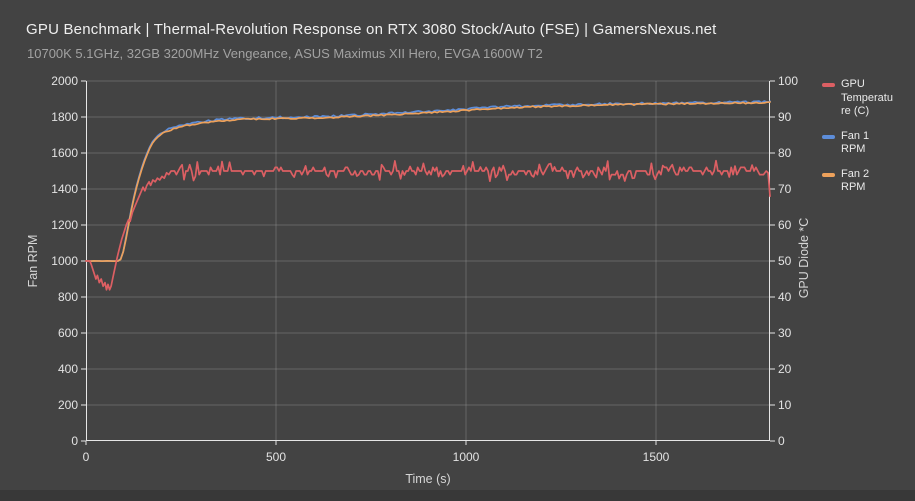 Image resolution: width=915 pixels, height=501 pixels. Describe the element at coordinates (785, 225) in the screenshot. I see `y-right-tick-label: 60` at that location.